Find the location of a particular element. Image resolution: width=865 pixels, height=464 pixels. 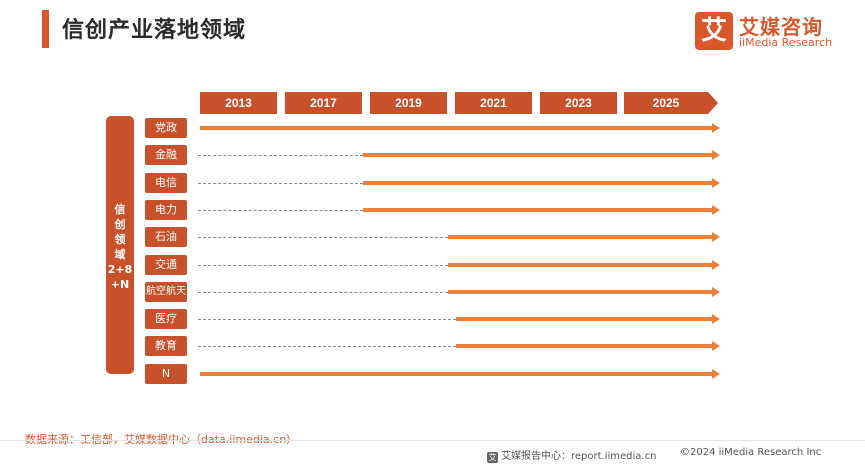

timeline-arrowhead is located at coordinates (713, 103).